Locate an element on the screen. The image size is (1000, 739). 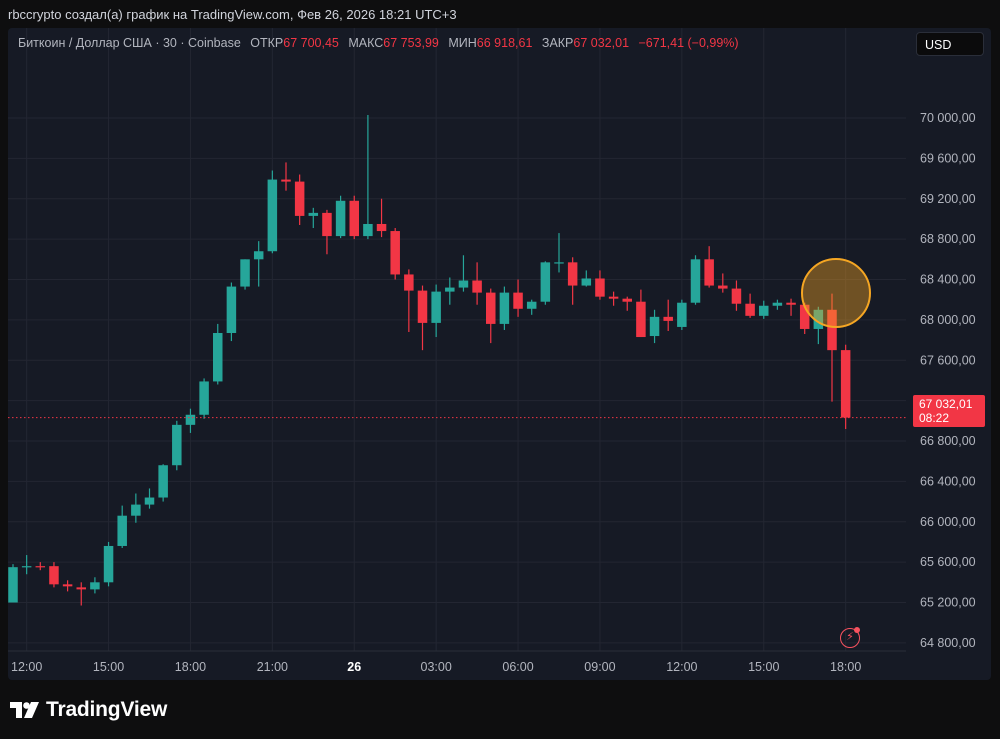
symbol-title: Биткоин / Доллар США · 30 · Coinbase is located at coordinates (129, 43).